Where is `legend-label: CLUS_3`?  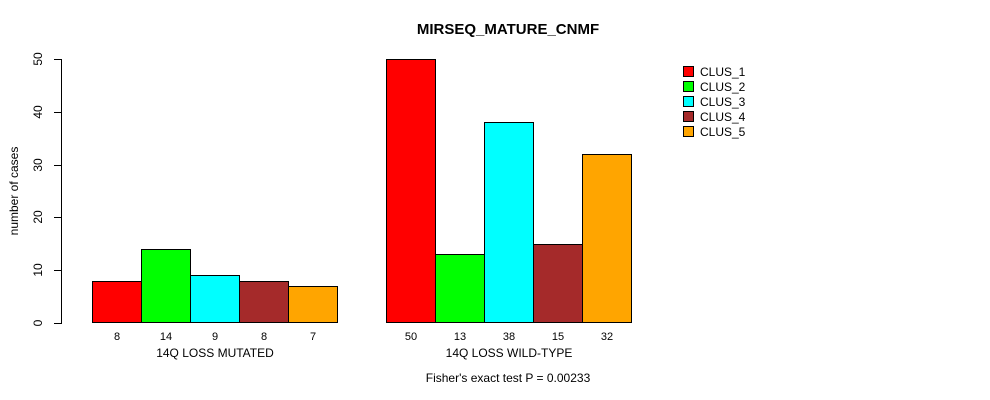 legend-label: CLUS_3 is located at coordinates (723, 101).